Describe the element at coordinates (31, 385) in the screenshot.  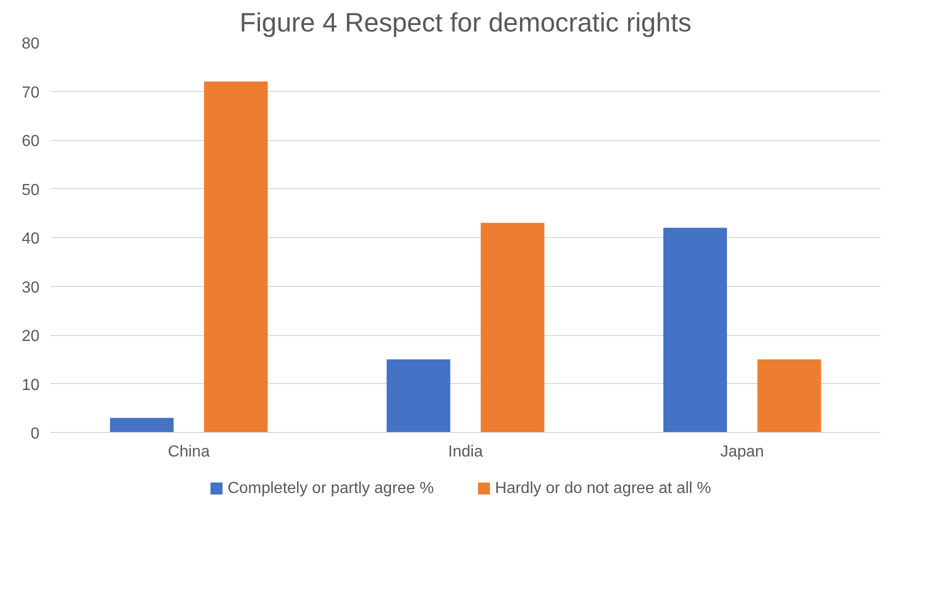
I see `y-tick-label: 10` at that location.